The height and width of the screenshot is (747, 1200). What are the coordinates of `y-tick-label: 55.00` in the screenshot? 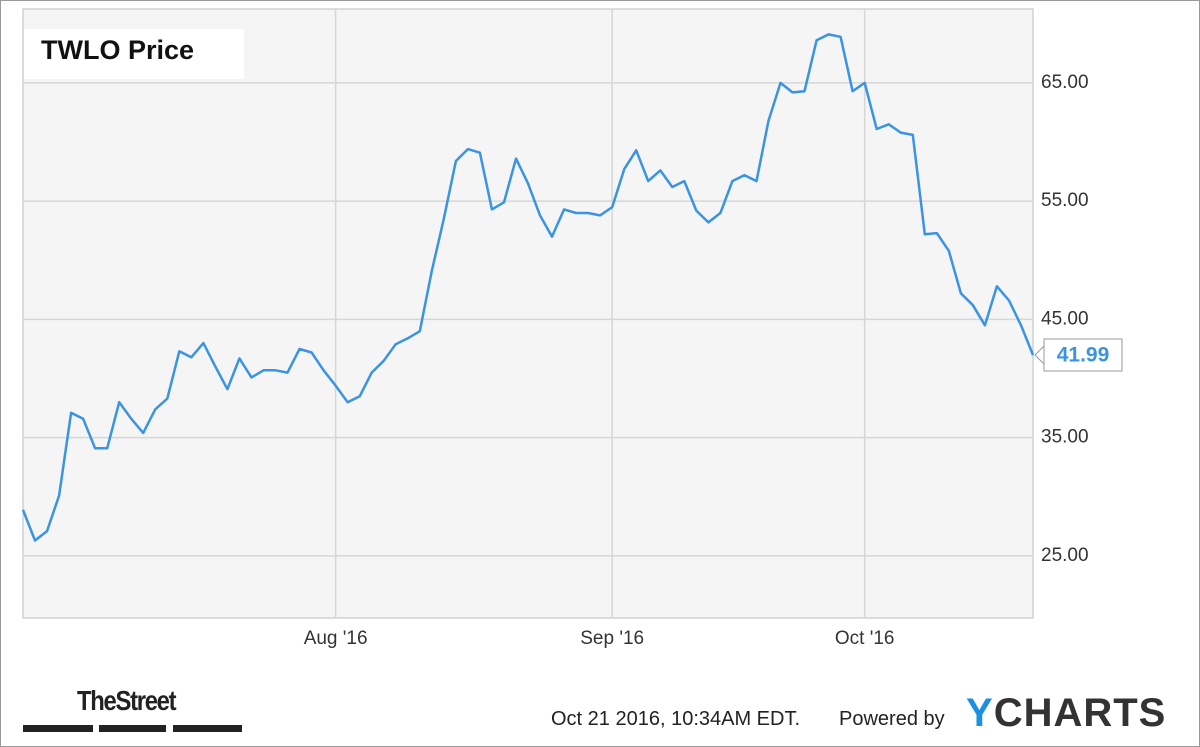 It's located at (1065, 200).